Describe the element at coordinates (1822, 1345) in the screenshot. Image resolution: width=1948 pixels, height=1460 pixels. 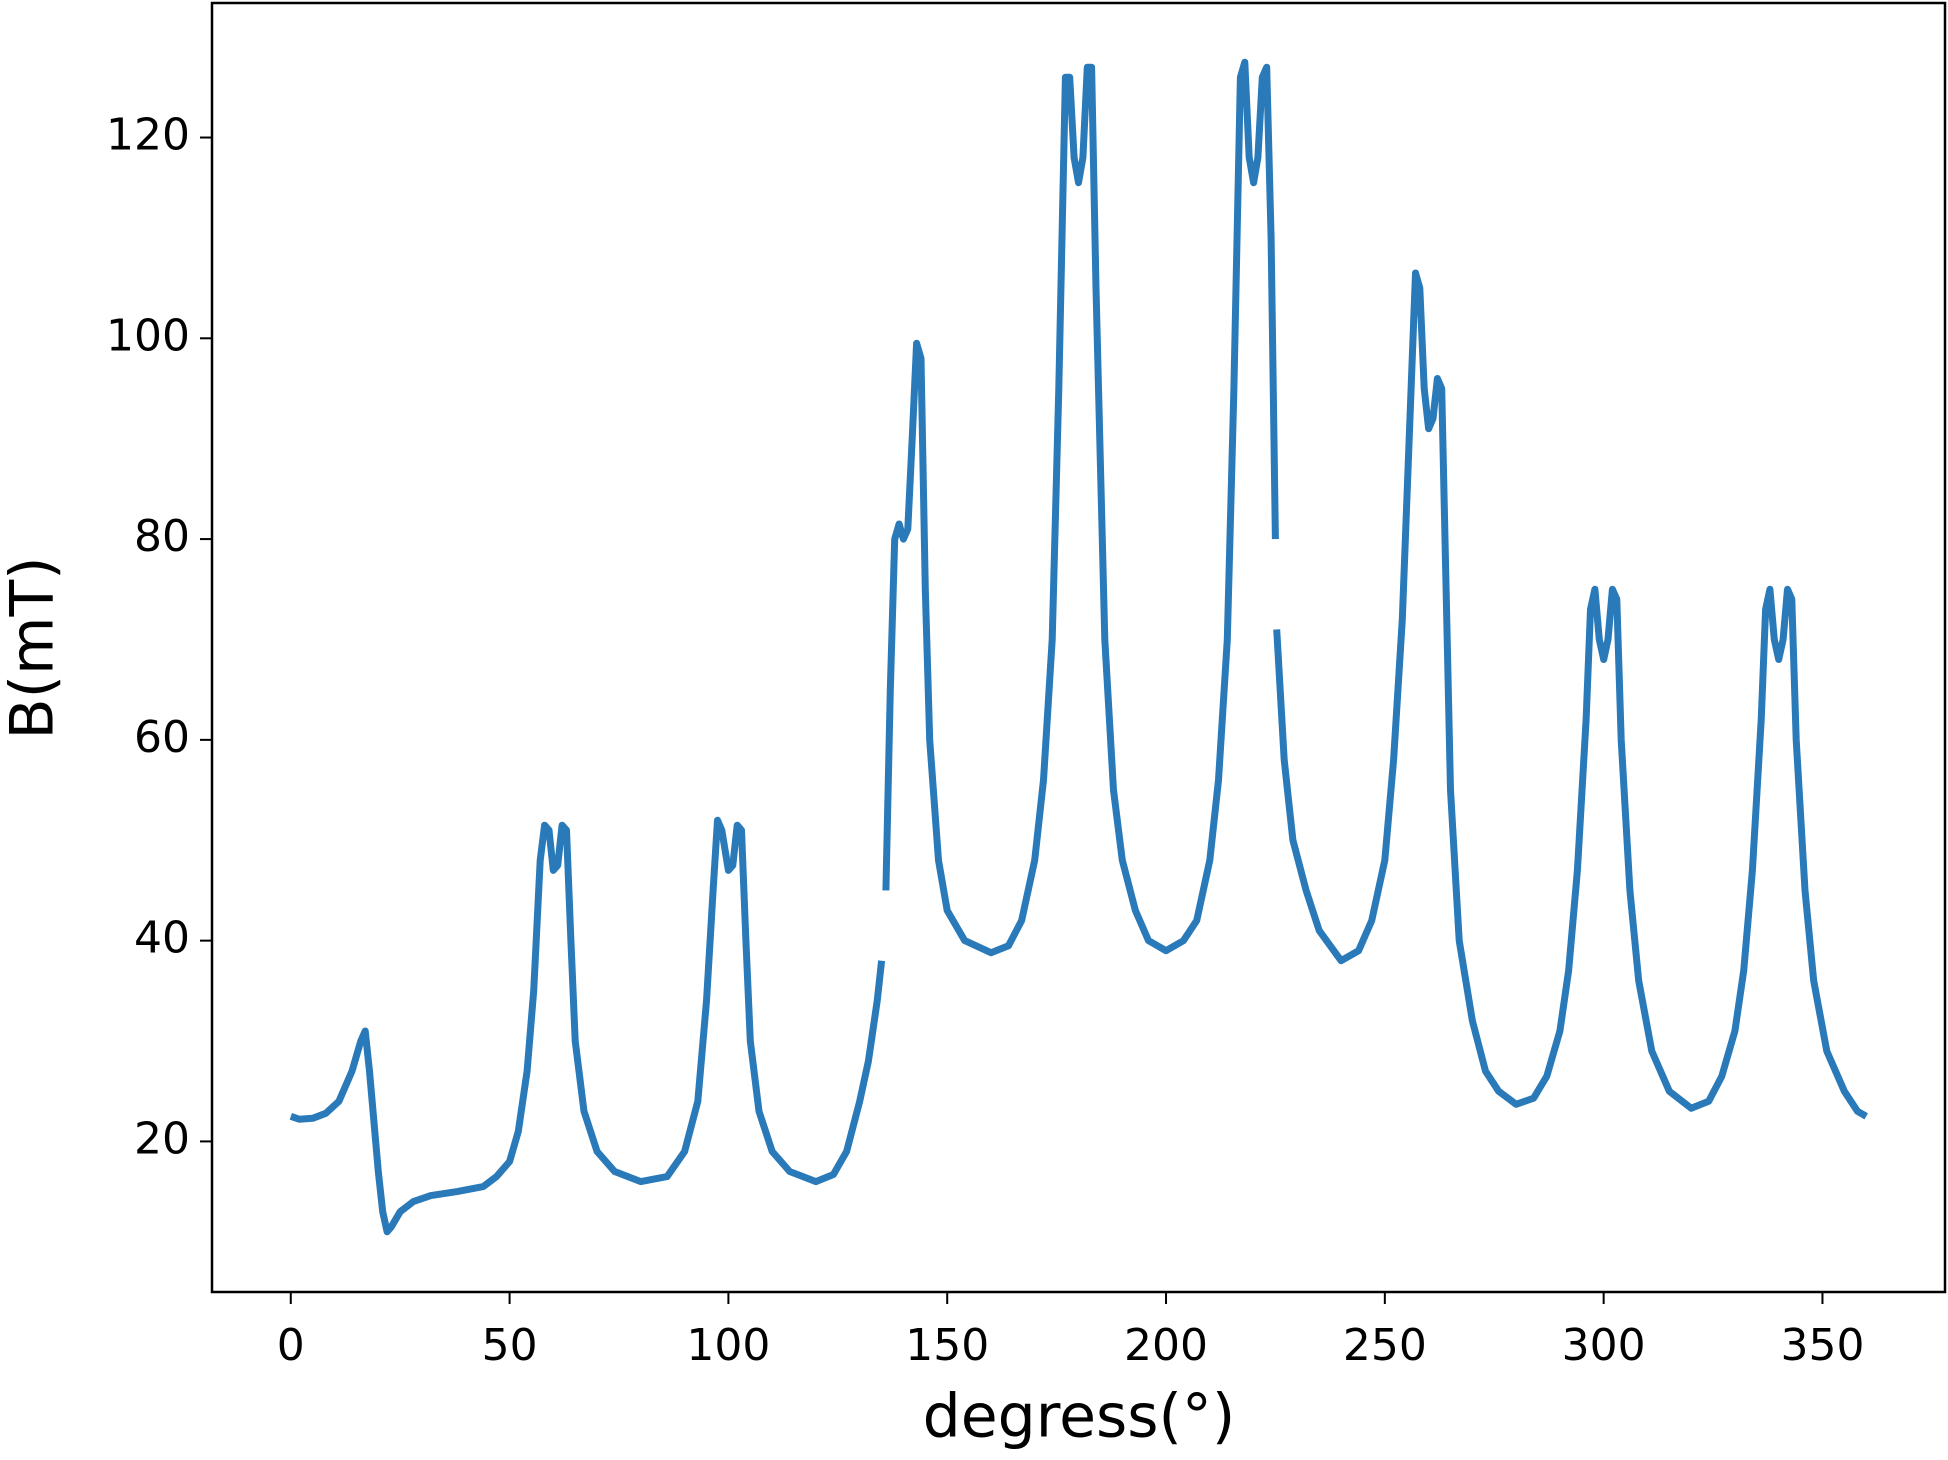
I see `x-tick-label: 350` at that location.